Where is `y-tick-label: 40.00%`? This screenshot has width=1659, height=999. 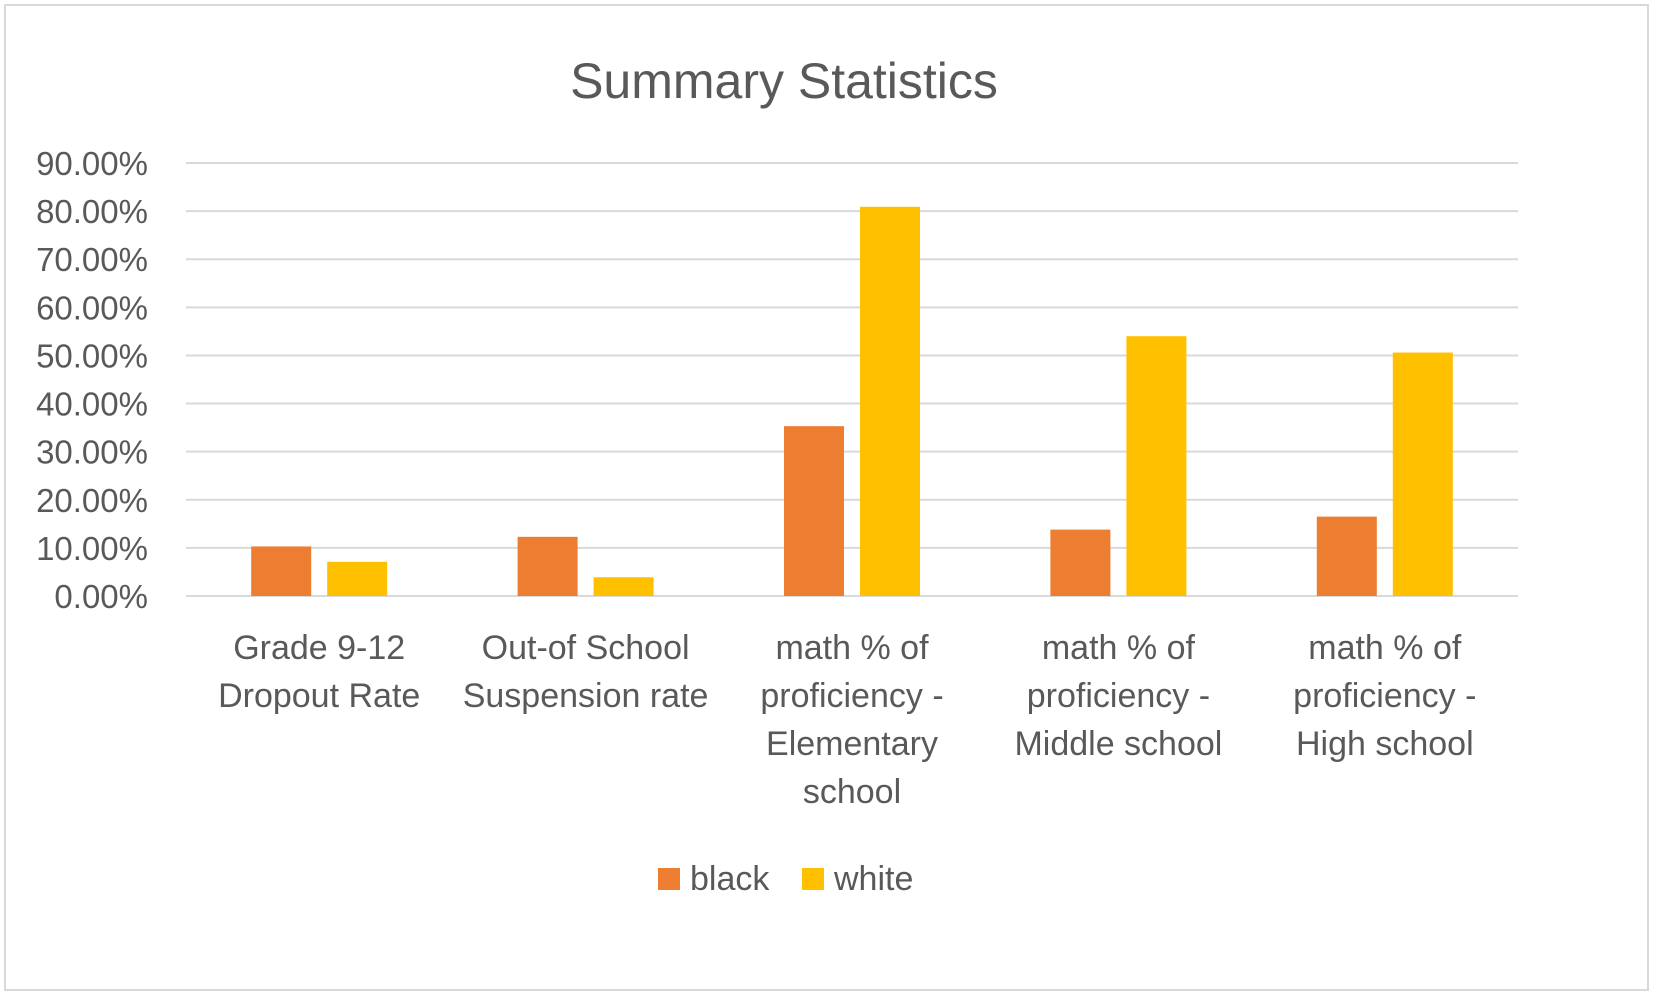 y-tick-label: 40.00% is located at coordinates (92, 404).